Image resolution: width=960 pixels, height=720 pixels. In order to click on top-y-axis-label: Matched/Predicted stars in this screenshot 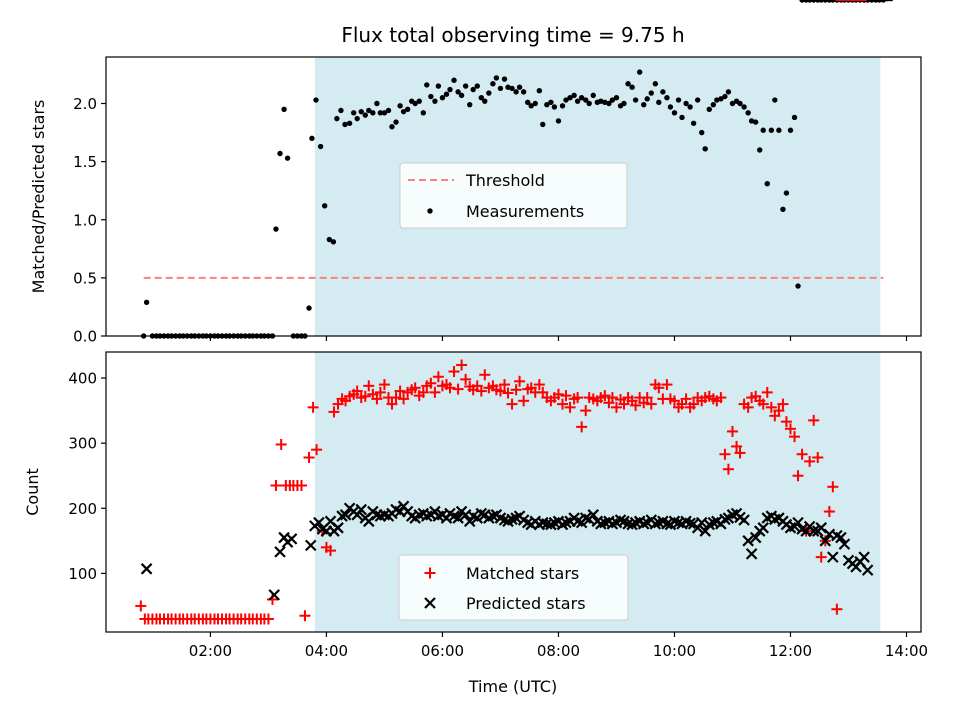, I will do `click(38, 197)`.